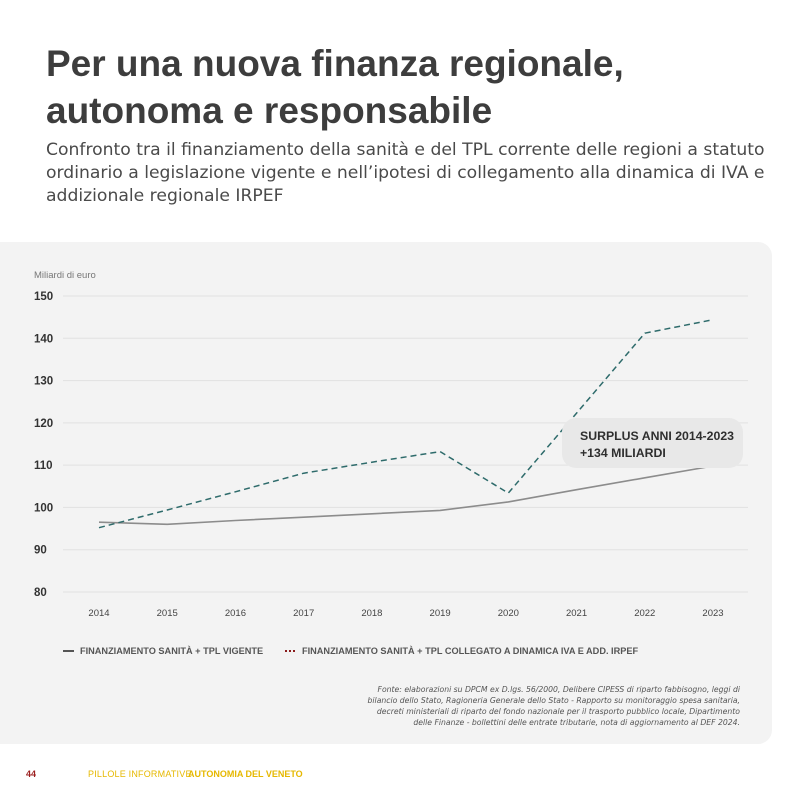  I want to click on y-tick-label: 80, so click(40, 593).